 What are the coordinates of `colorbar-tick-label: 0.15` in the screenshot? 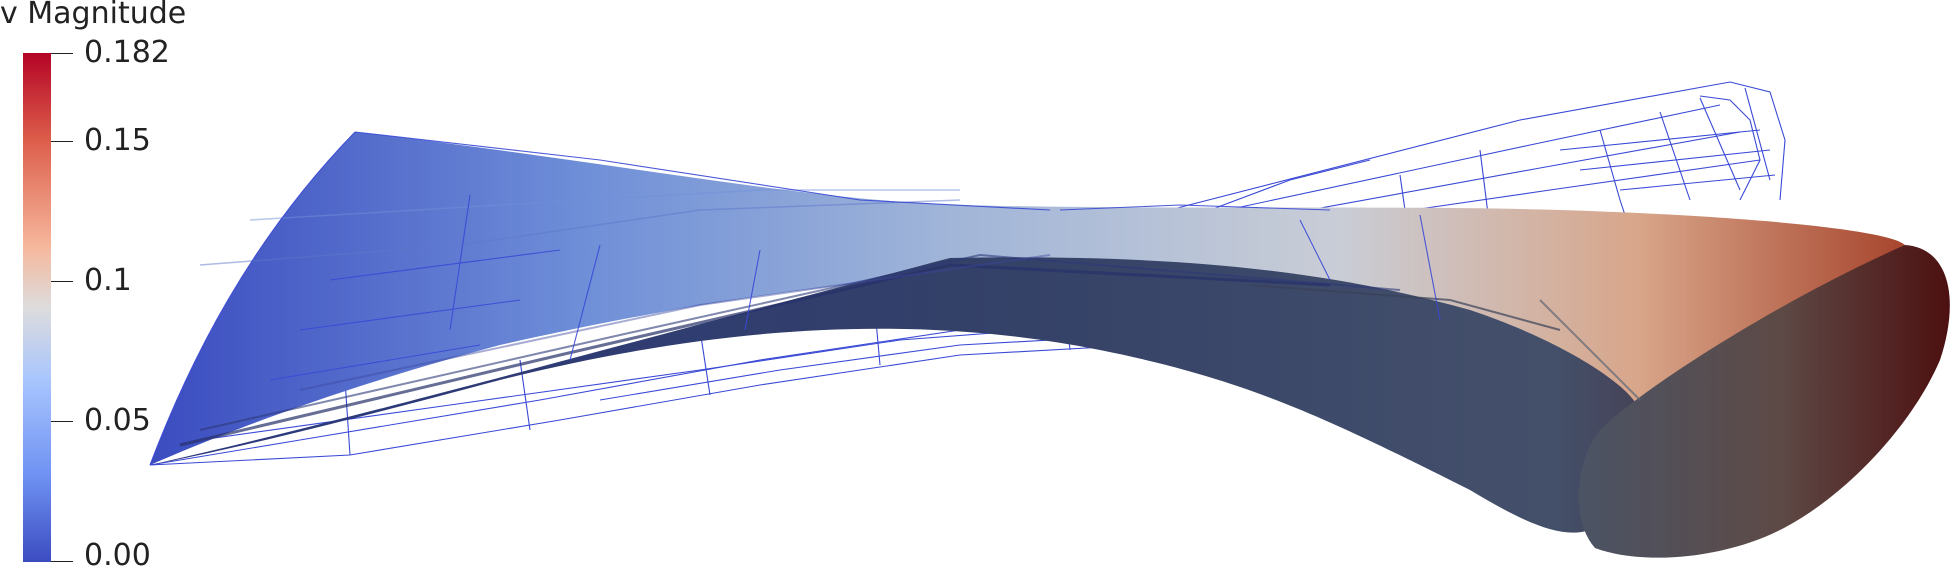 It's located at (117, 140).